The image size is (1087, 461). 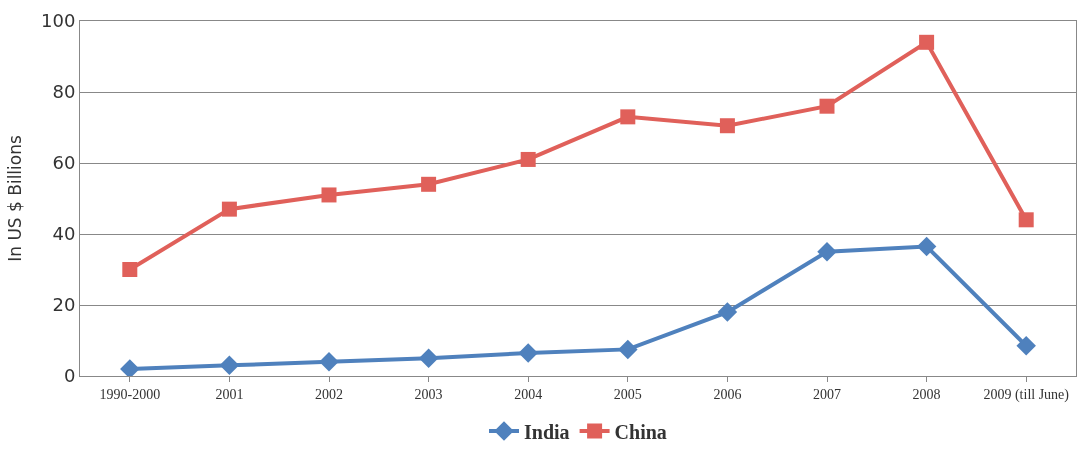 What do you see at coordinates (329, 394) in the screenshot?
I see `x-tick-label: 2002` at bounding box center [329, 394].